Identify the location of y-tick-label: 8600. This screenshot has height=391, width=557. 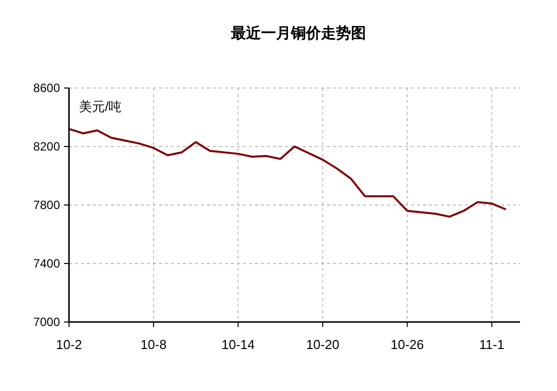
(46, 88).